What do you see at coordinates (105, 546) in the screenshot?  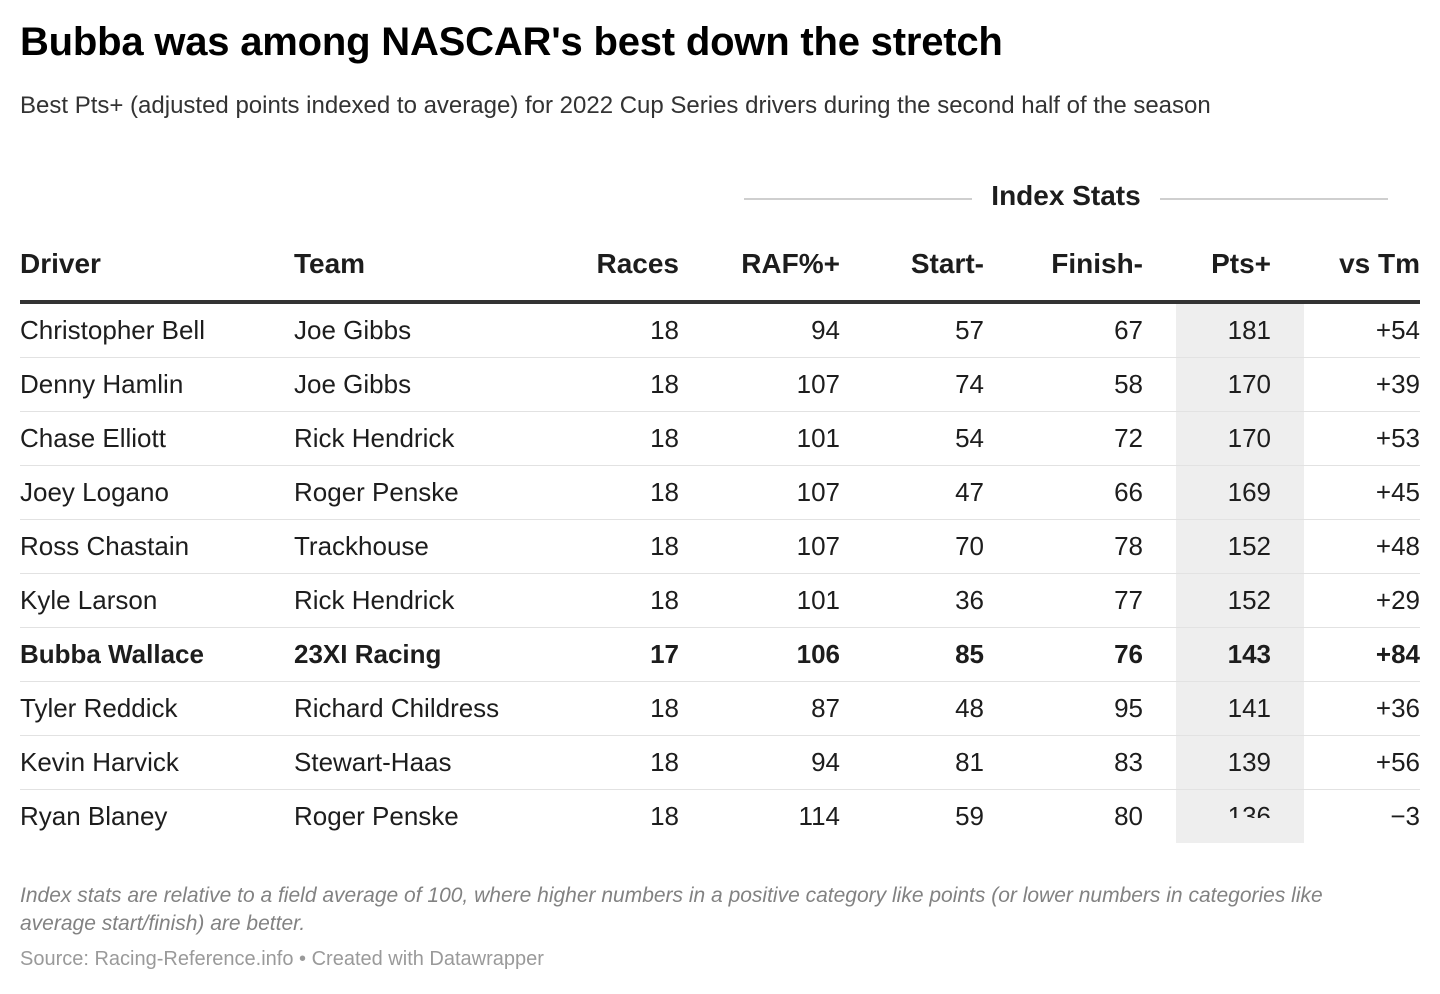 I see `cell-driver: Ross Chastain` at bounding box center [105, 546].